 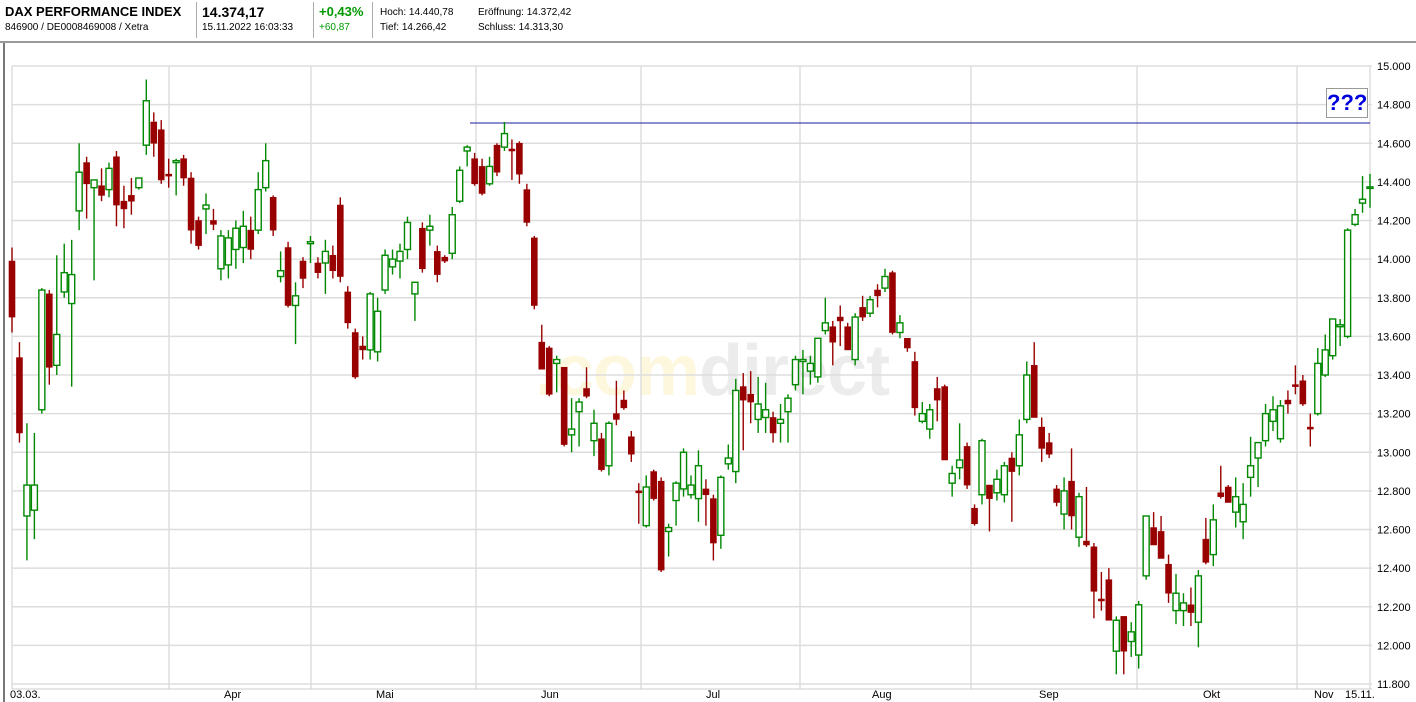 What do you see at coordinates (232, 695) in the screenshot?
I see `x-tick-label: Apr` at bounding box center [232, 695].